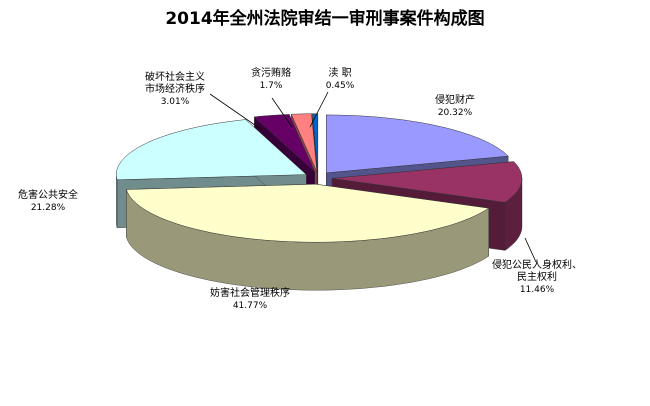  I want to click on slice-label: 民主权利, so click(537, 276).